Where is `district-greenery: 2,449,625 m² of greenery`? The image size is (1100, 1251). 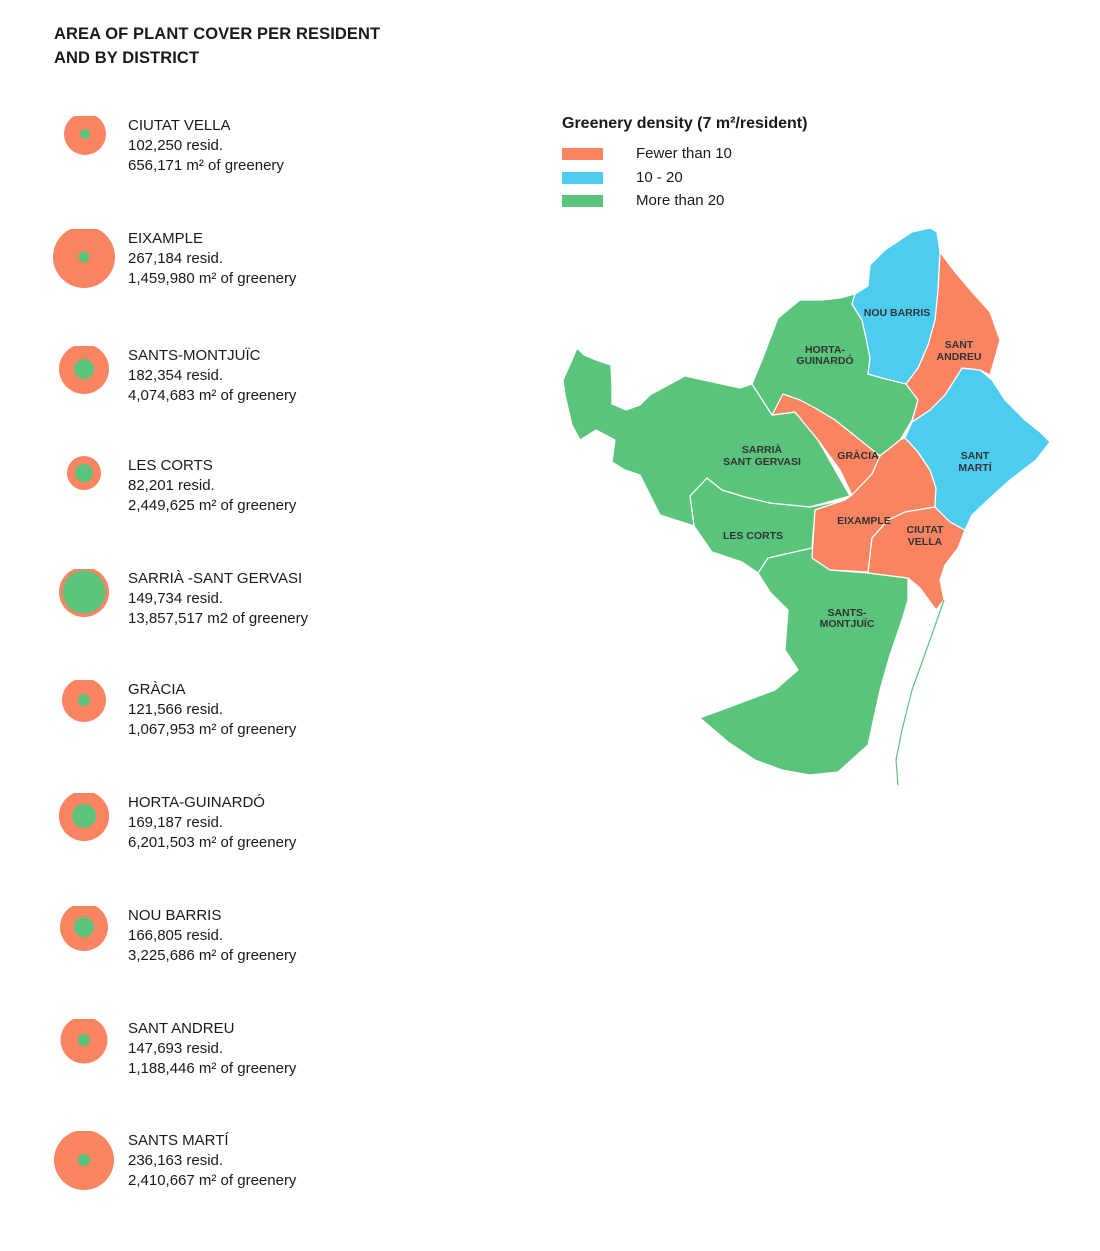
district-greenery: 2,449,625 m² of greenery is located at coordinates (212, 505).